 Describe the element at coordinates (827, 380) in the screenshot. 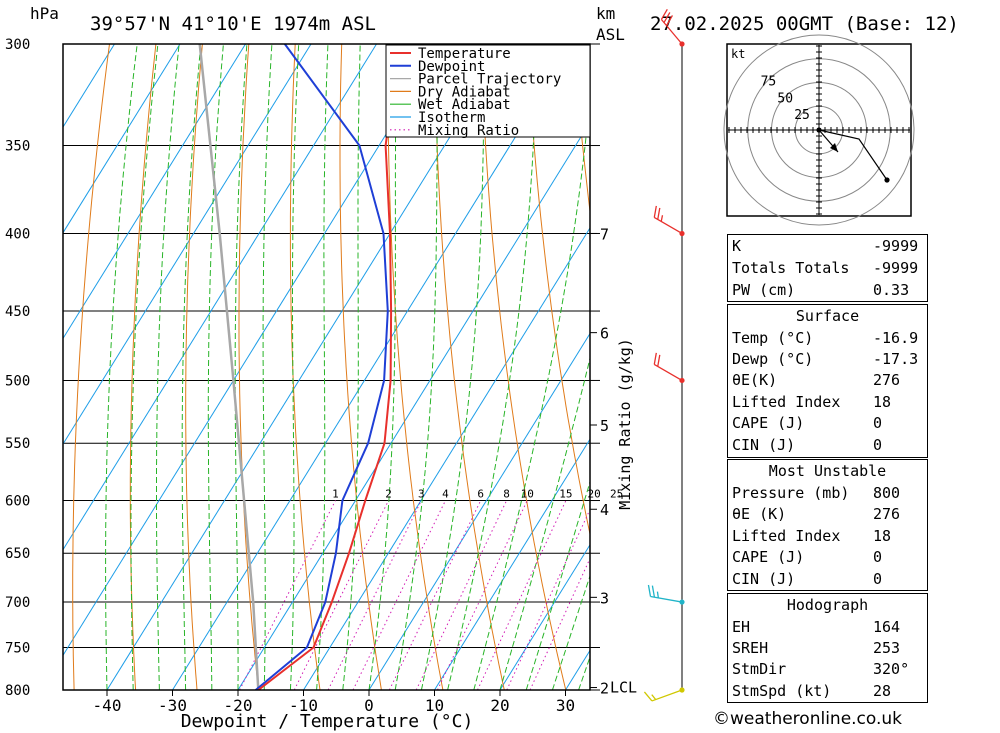

I see `surface-theta-e-row: θE(K) 276` at that location.